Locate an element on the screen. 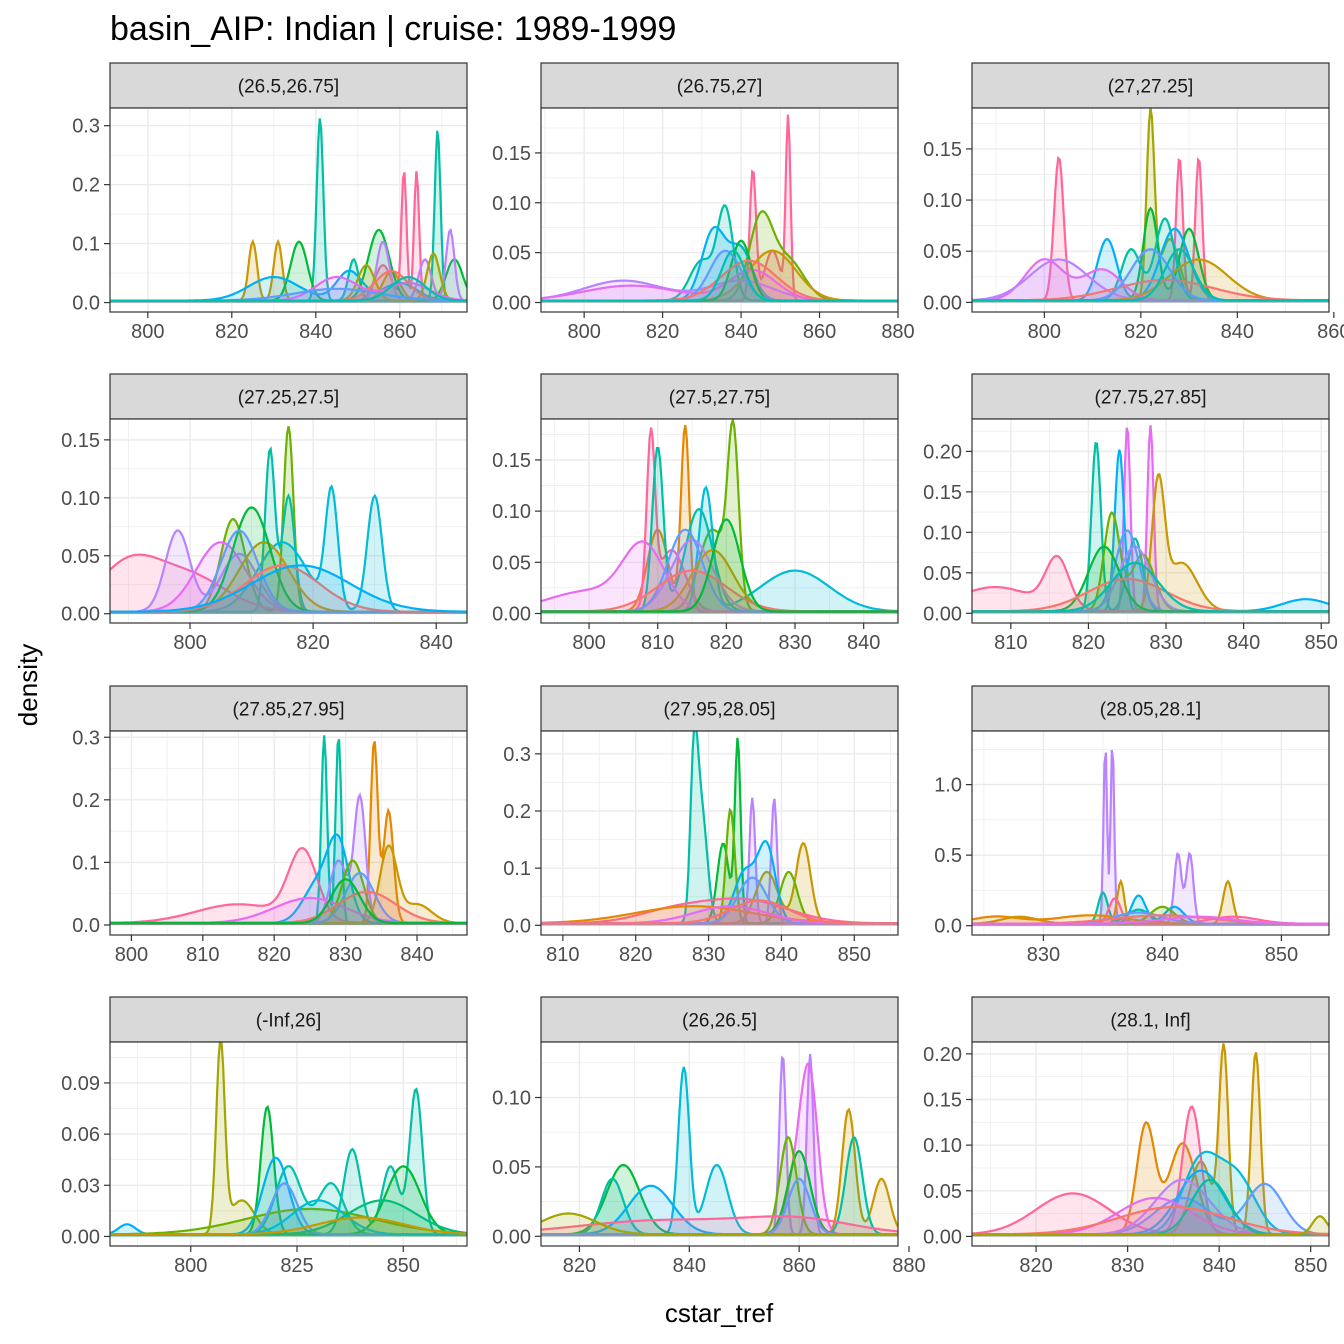 The width and height of the screenshot is (1344, 1344). facet-panel: (27.85,27.95] 800 810 820 830 840 0.0 0.1 0.2 0.3 is located at coordinates (270, 825).